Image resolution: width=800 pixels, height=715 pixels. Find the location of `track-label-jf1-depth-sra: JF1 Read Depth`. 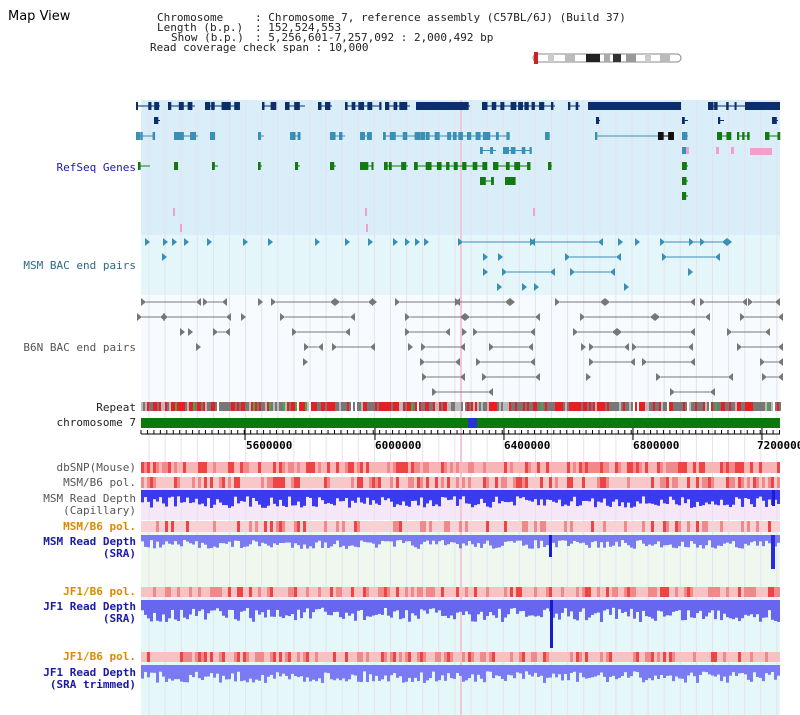

track-label-jf1-depth-sra: JF1 Read Depth is located at coordinates (89, 606).